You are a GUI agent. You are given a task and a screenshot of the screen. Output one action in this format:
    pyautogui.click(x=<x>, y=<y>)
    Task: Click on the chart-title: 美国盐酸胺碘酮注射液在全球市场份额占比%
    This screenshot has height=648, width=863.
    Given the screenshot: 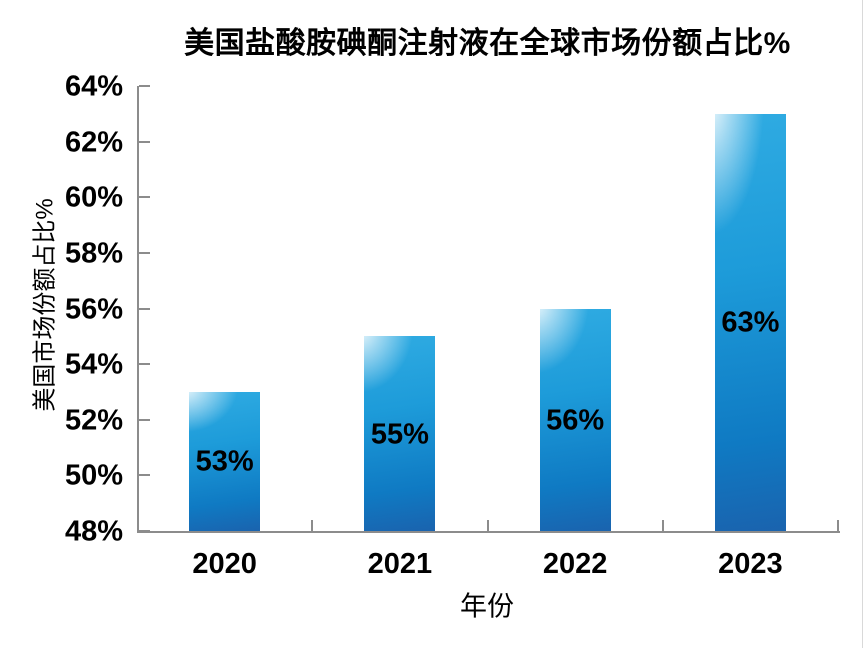 What is the action you would take?
    pyautogui.click(x=487, y=43)
    